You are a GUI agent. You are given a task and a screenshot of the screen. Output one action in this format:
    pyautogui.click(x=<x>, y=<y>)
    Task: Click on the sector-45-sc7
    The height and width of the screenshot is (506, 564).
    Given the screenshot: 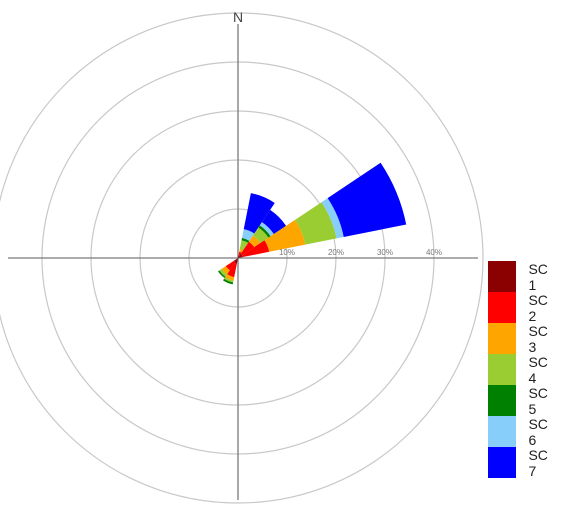 What is the action you would take?
    pyautogui.click(x=274, y=222)
    